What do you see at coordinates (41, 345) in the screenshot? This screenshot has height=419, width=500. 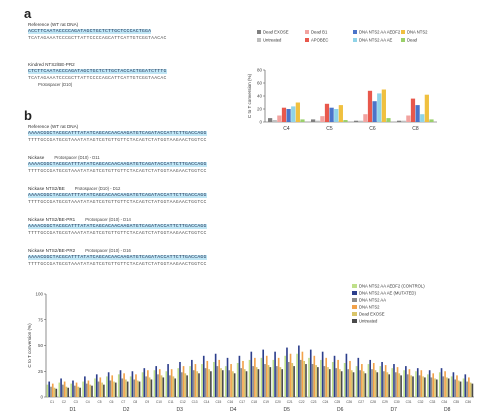 I see `y-tick-label: 50` at bounding box center [41, 345].